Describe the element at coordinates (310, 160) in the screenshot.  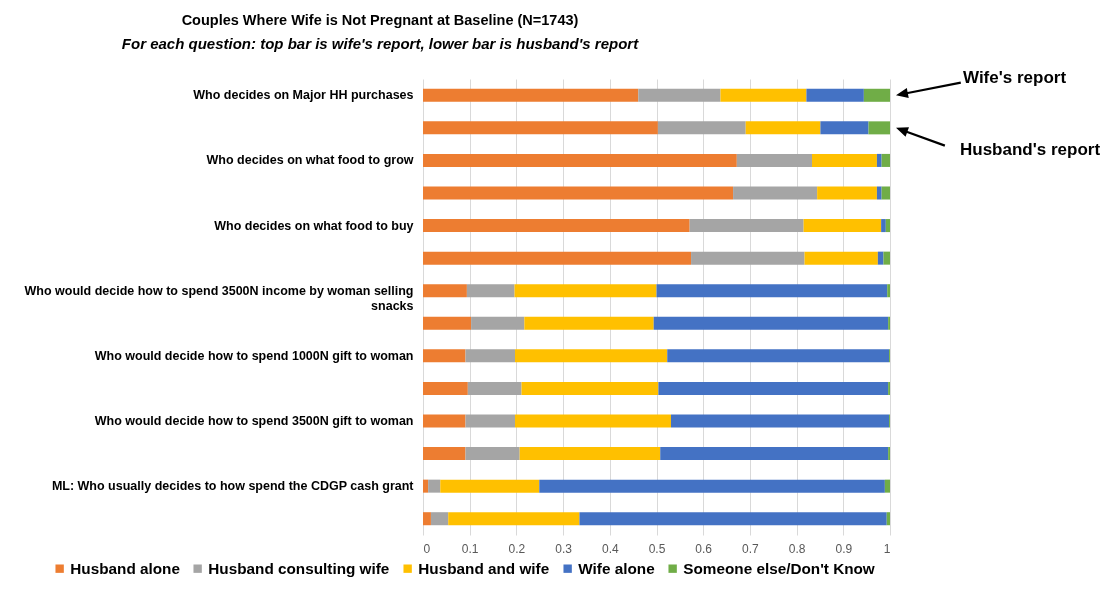
I see `y-tick-label: Who decides on what food to grow` at that location.